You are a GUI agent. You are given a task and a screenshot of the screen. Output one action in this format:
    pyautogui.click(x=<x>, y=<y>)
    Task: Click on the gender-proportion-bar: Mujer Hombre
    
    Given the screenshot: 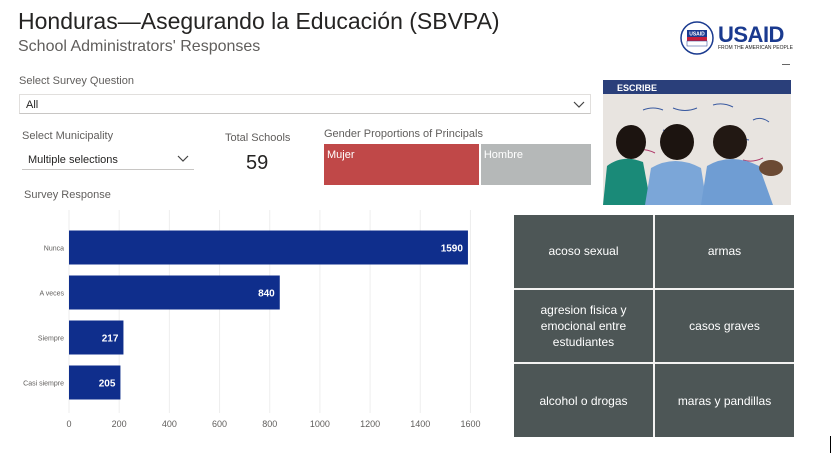 What is the action you would take?
    pyautogui.click(x=457, y=164)
    